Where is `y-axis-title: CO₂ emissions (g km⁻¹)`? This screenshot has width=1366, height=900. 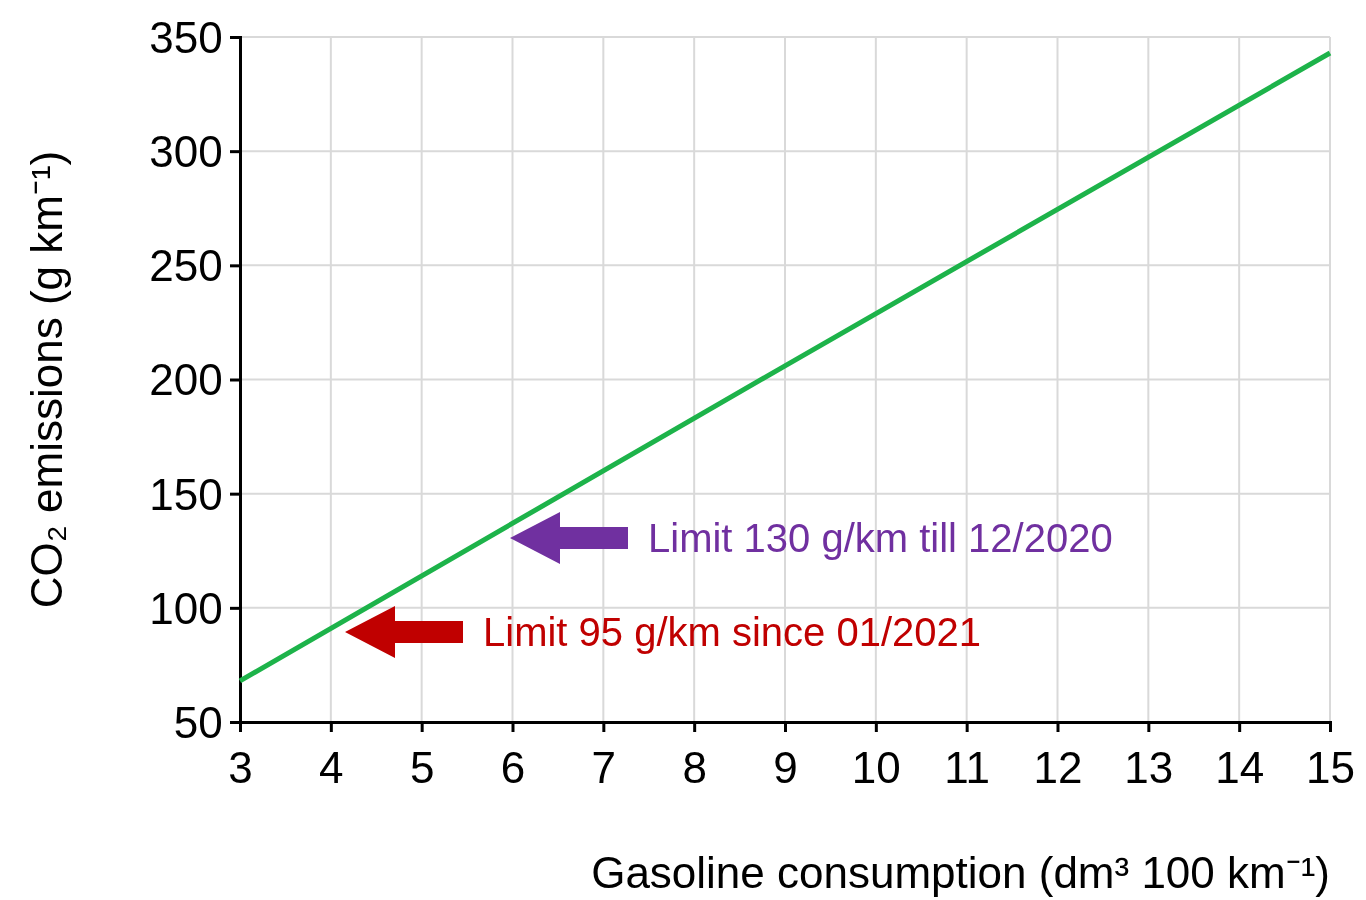 y-axis-title: CO₂ emissions (g km⁻¹) is located at coordinates (46, 379).